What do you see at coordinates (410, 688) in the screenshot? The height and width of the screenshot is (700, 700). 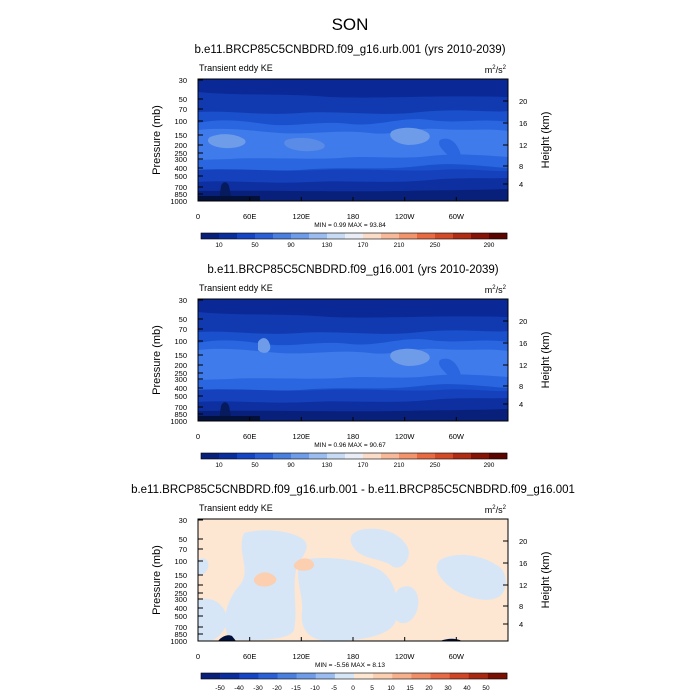 I see `colorbar-label: 15` at bounding box center [410, 688].